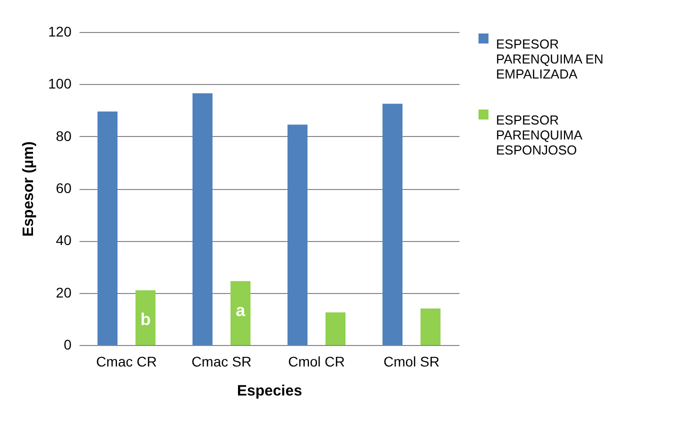  What do you see at coordinates (539, 135) in the screenshot?
I see `legend-label: ESPESOR PARENQUIMA ESPONJOSO` at bounding box center [539, 135].